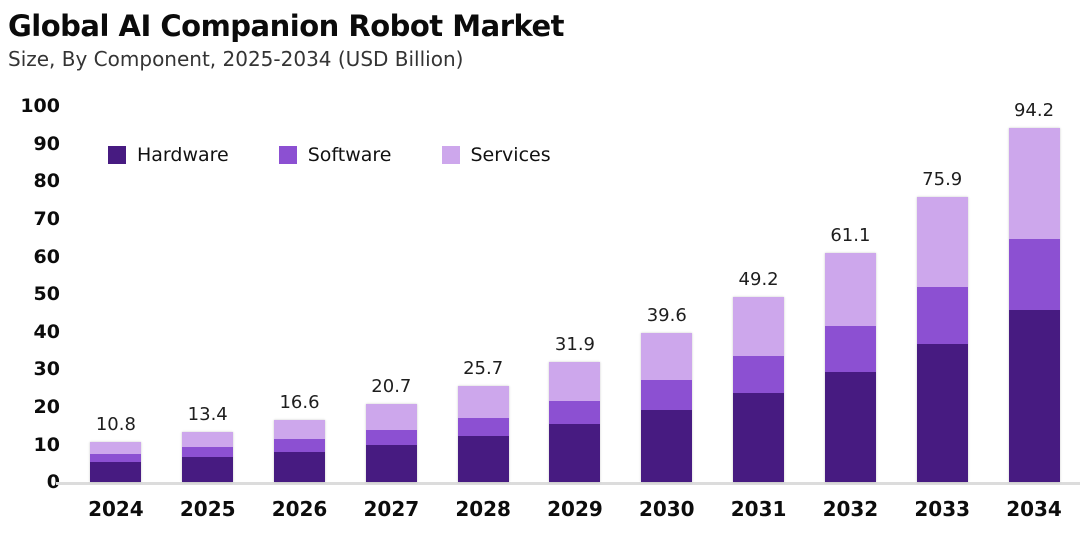 Image resolution: width=1086 pixels, height=542 pixels. I want to click on y-tick-label: 80, so click(46, 181).